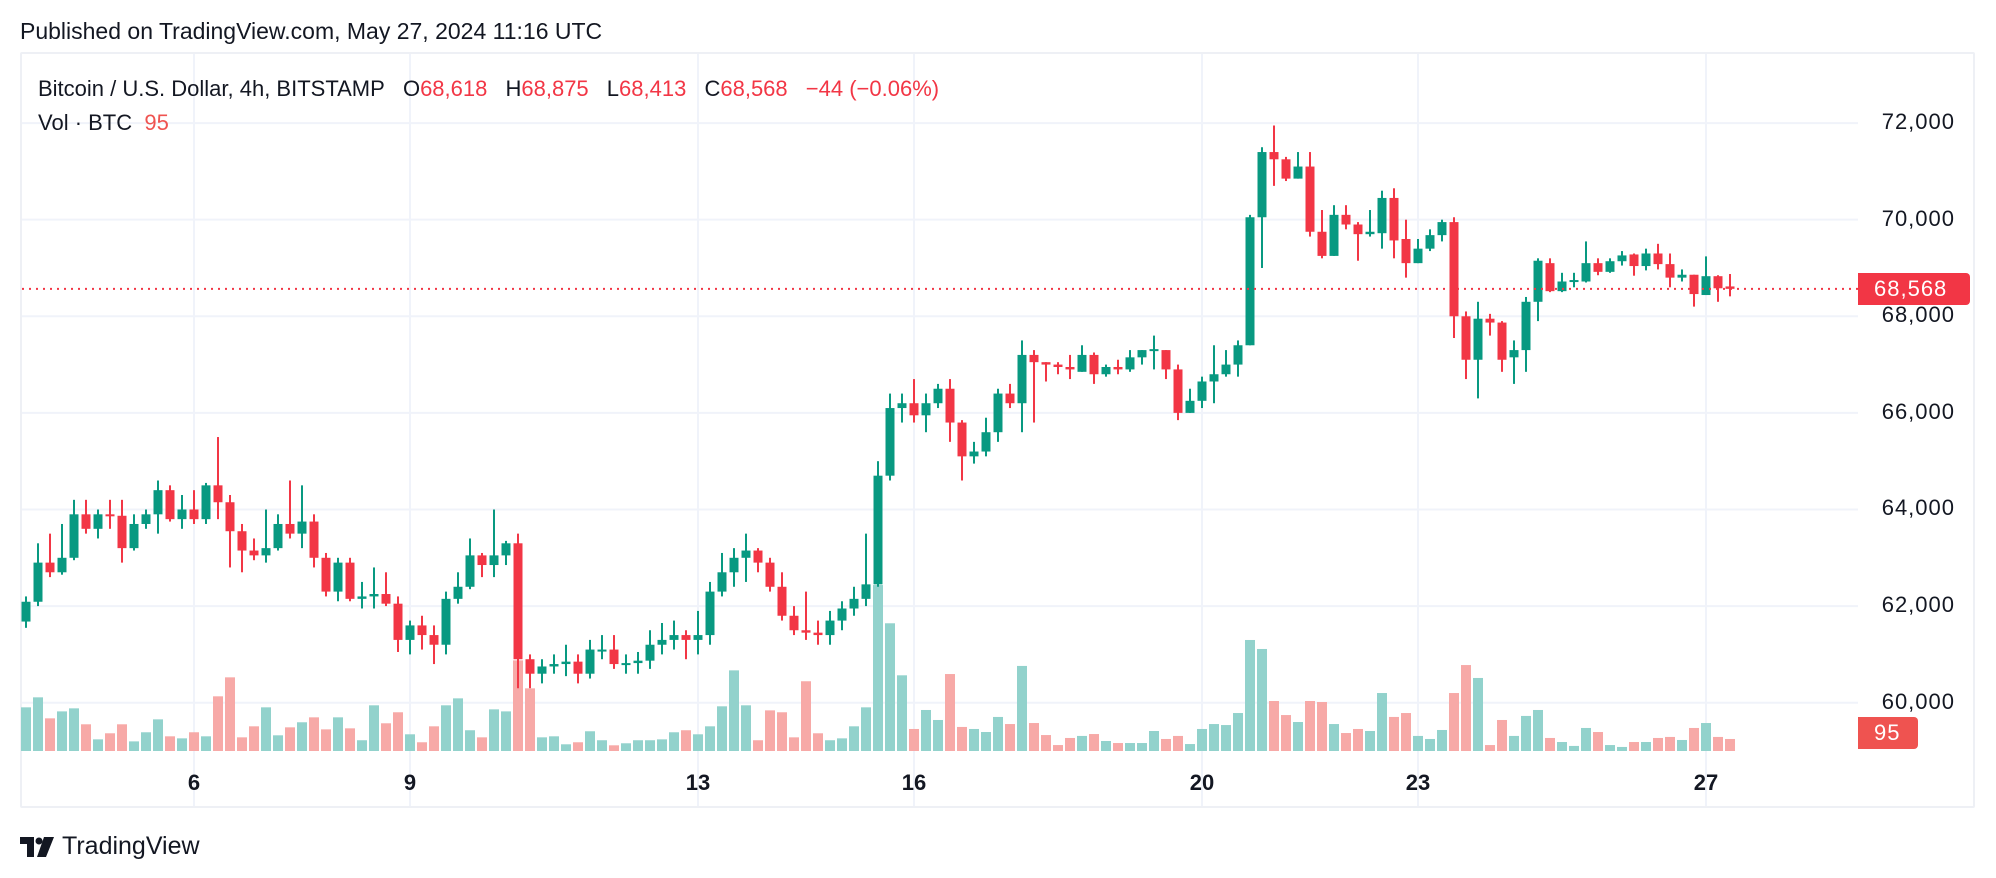 This screenshot has width=1996, height=878. What do you see at coordinates (513, 88) in the screenshot?
I see `high-label: H` at bounding box center [513, 88].